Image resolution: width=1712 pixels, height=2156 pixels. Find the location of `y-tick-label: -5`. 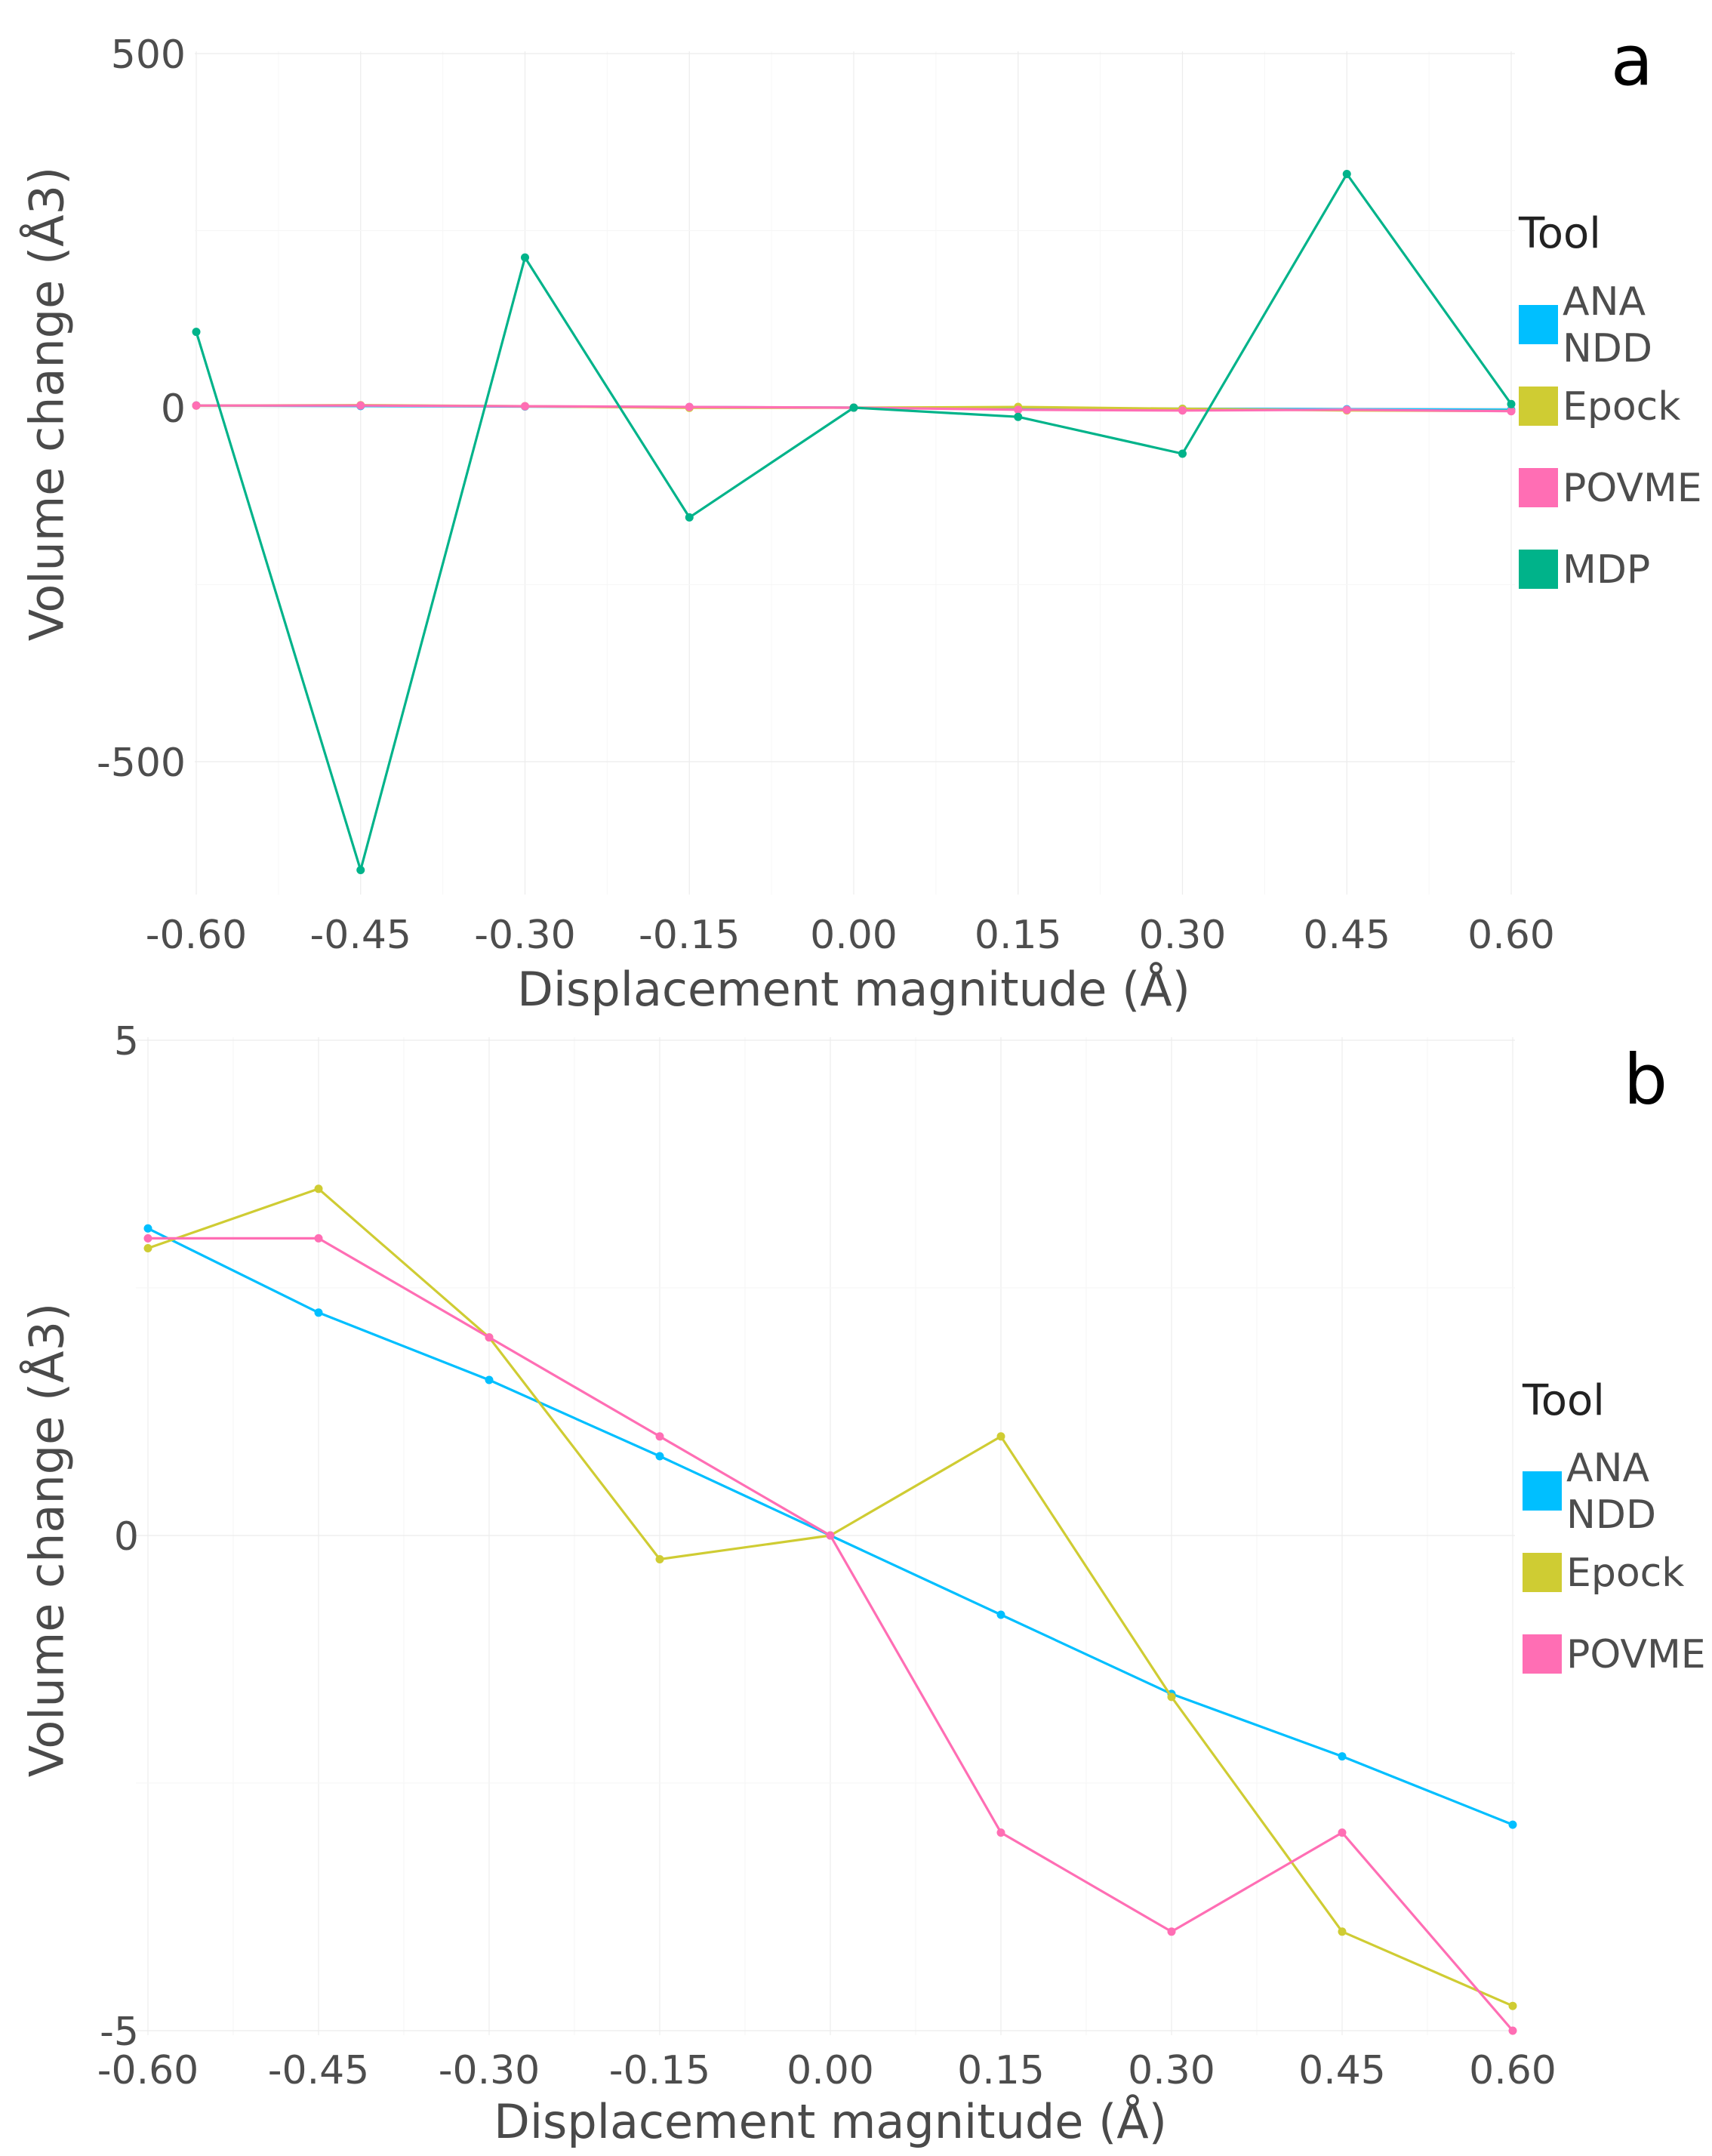

y-tick-label: -5 is located at coordinates (119, 2033).